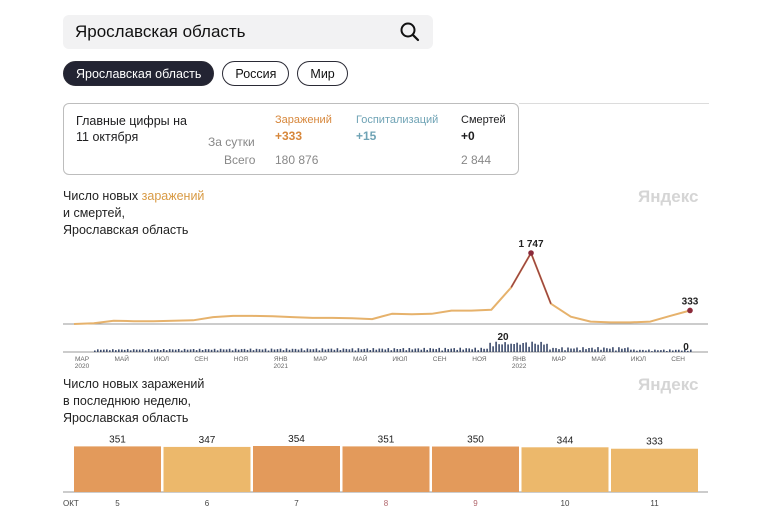 This screenshot has width=767, height=511. Describe the element at coordinates (614, 103) in the screenshot. I see `stats-divider` at that location.